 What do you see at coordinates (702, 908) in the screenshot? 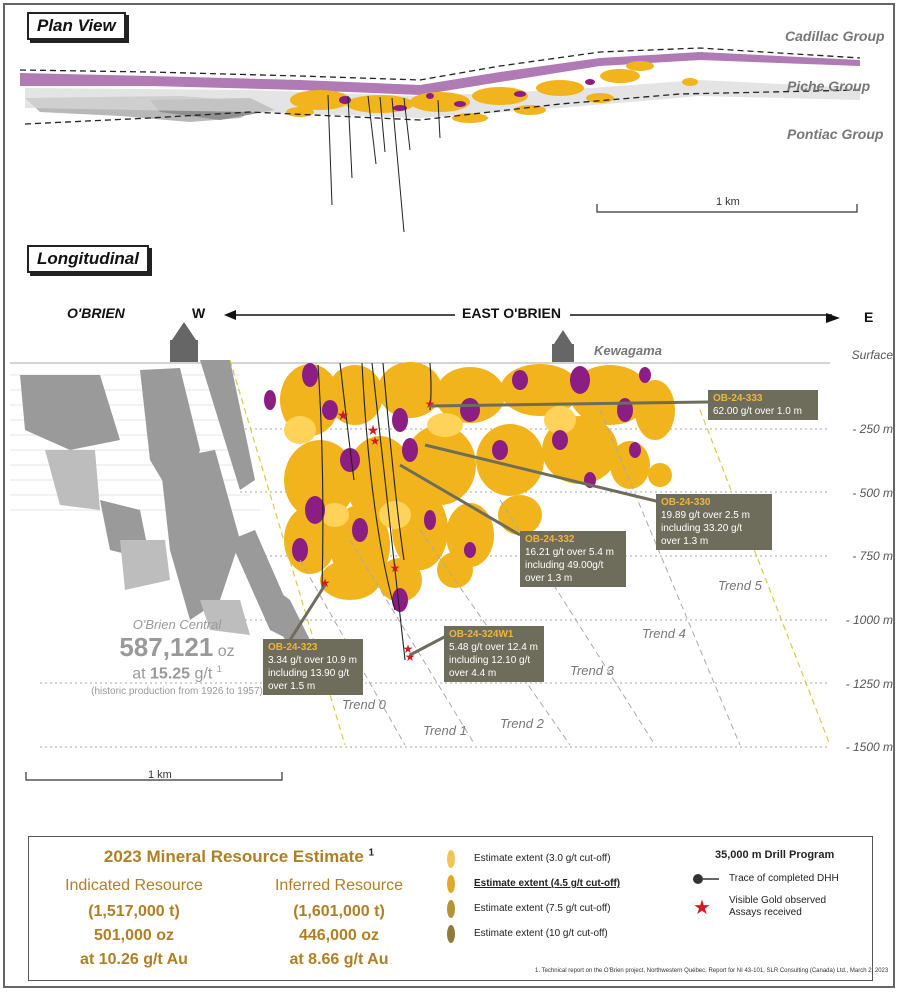
I see `visible-gold-star-icon: ★` at bounding box center [702, 908].